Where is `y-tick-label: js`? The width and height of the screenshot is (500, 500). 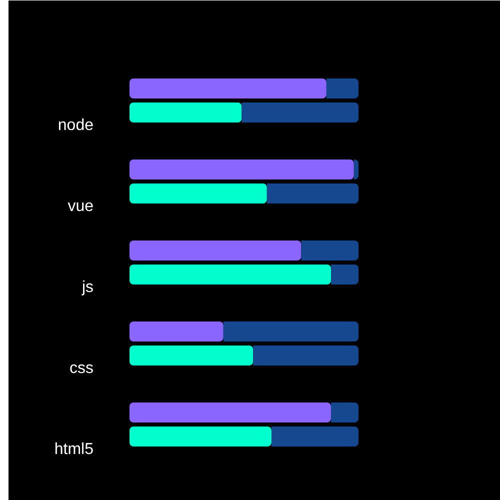 y-tick-label: js is located at coordinates (87, 287).